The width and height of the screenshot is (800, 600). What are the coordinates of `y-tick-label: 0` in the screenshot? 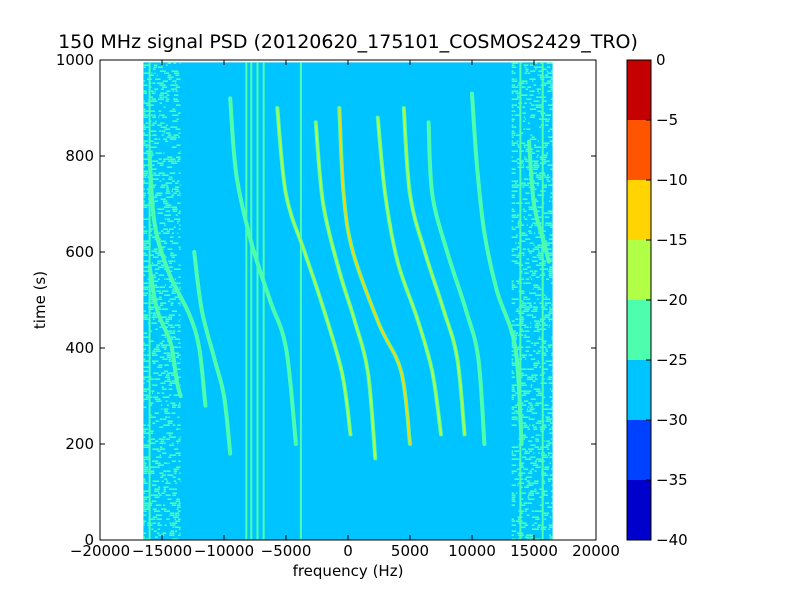 It's located at (89, 540).